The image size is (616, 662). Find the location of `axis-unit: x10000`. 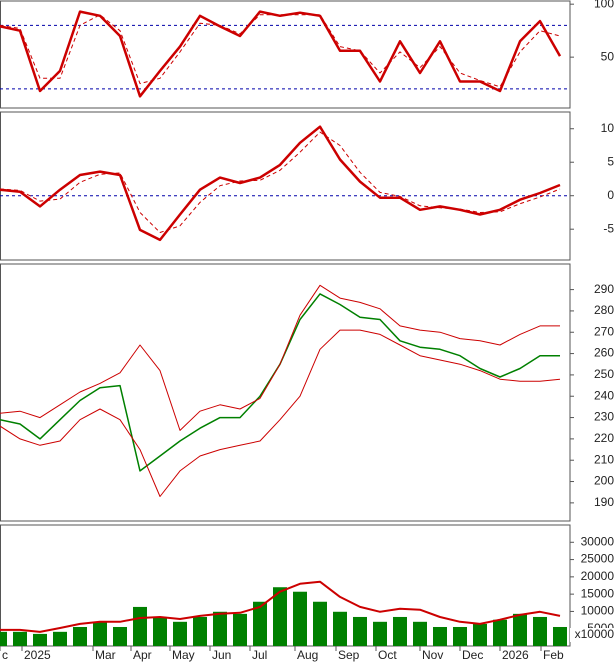

axis-unit: x10000 is located at coordinates (595, 634).